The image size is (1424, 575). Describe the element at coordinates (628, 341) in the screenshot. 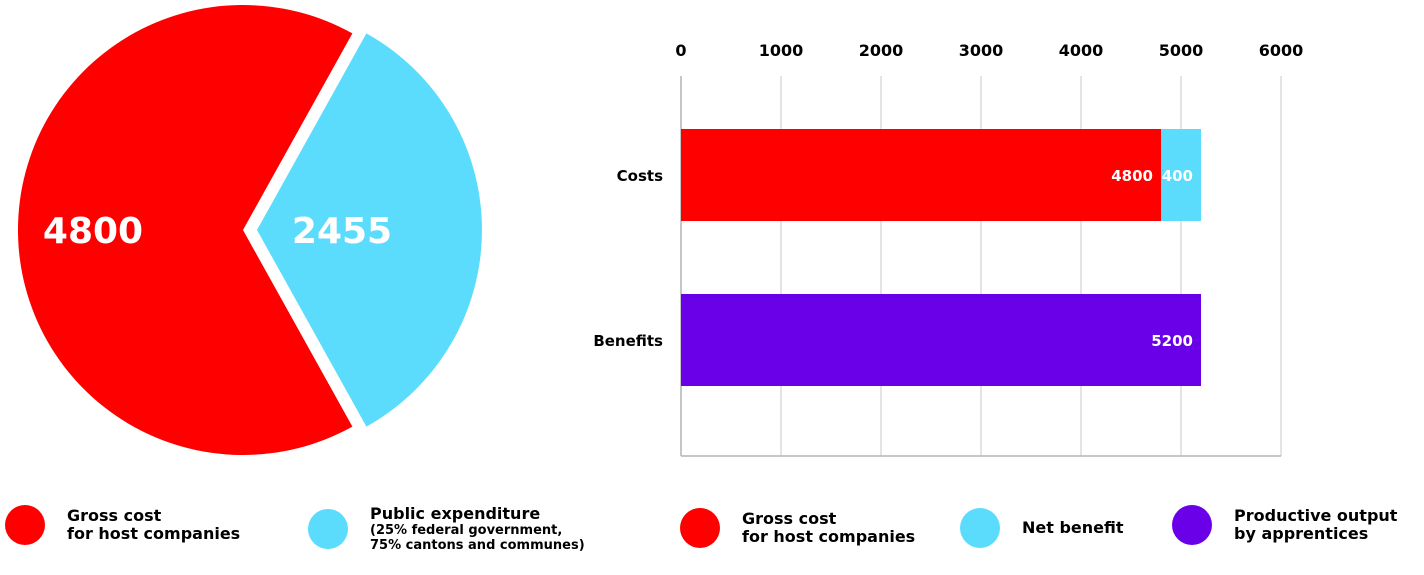

I see `y-category-label: Benefits` at that location.